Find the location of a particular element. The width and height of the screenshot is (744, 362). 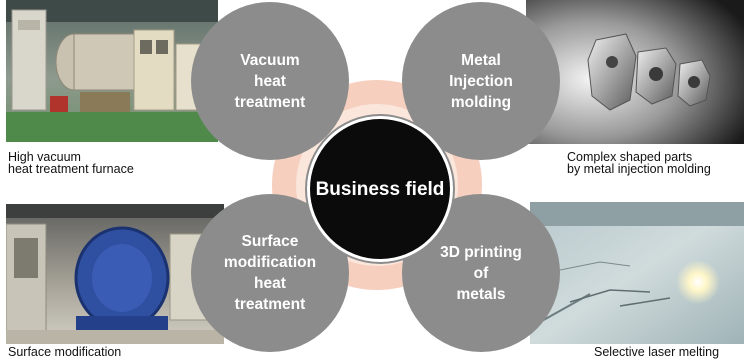

caption-line: heat treatment furnace is located at coordinates (71, 169).